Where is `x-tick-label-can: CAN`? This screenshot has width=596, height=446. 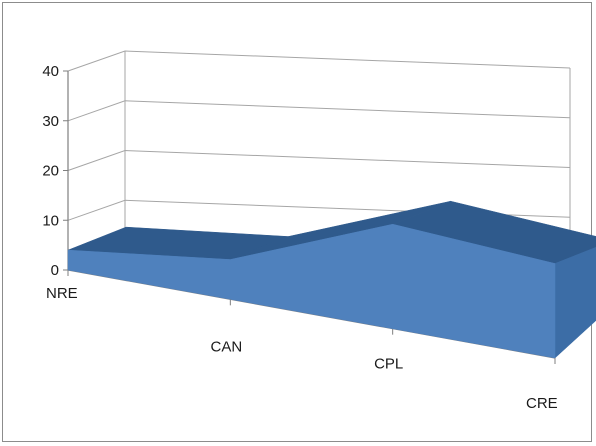
x-tick-label-can: CAN is located at coordinates (226, 346).